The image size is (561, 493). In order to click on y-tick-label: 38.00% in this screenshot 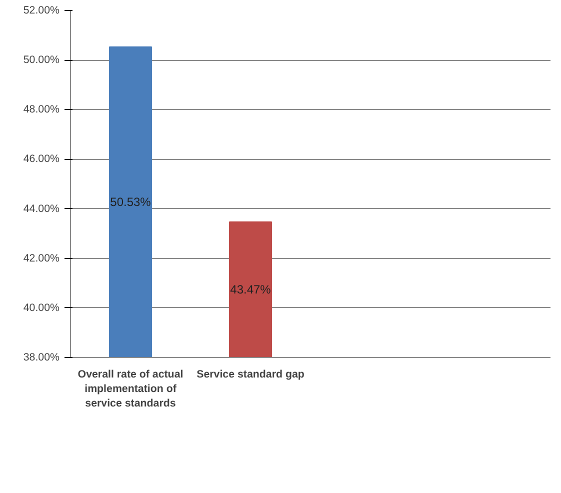, I will do `click(41, 358)`.